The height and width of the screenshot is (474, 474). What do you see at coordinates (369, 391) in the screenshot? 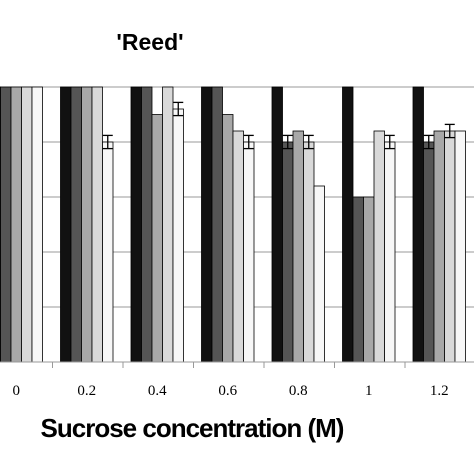
I see `x-tick-label: 1` at bounding box center [369, 391].